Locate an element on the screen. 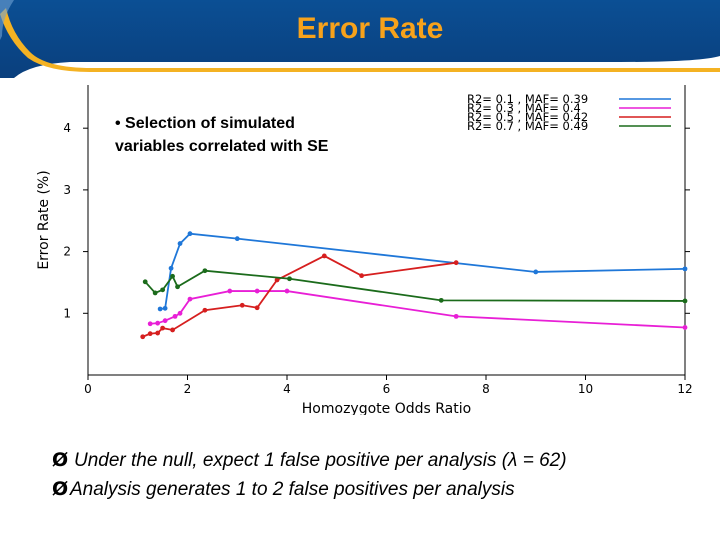  header-blue-band is located at coordinates (360, 39).